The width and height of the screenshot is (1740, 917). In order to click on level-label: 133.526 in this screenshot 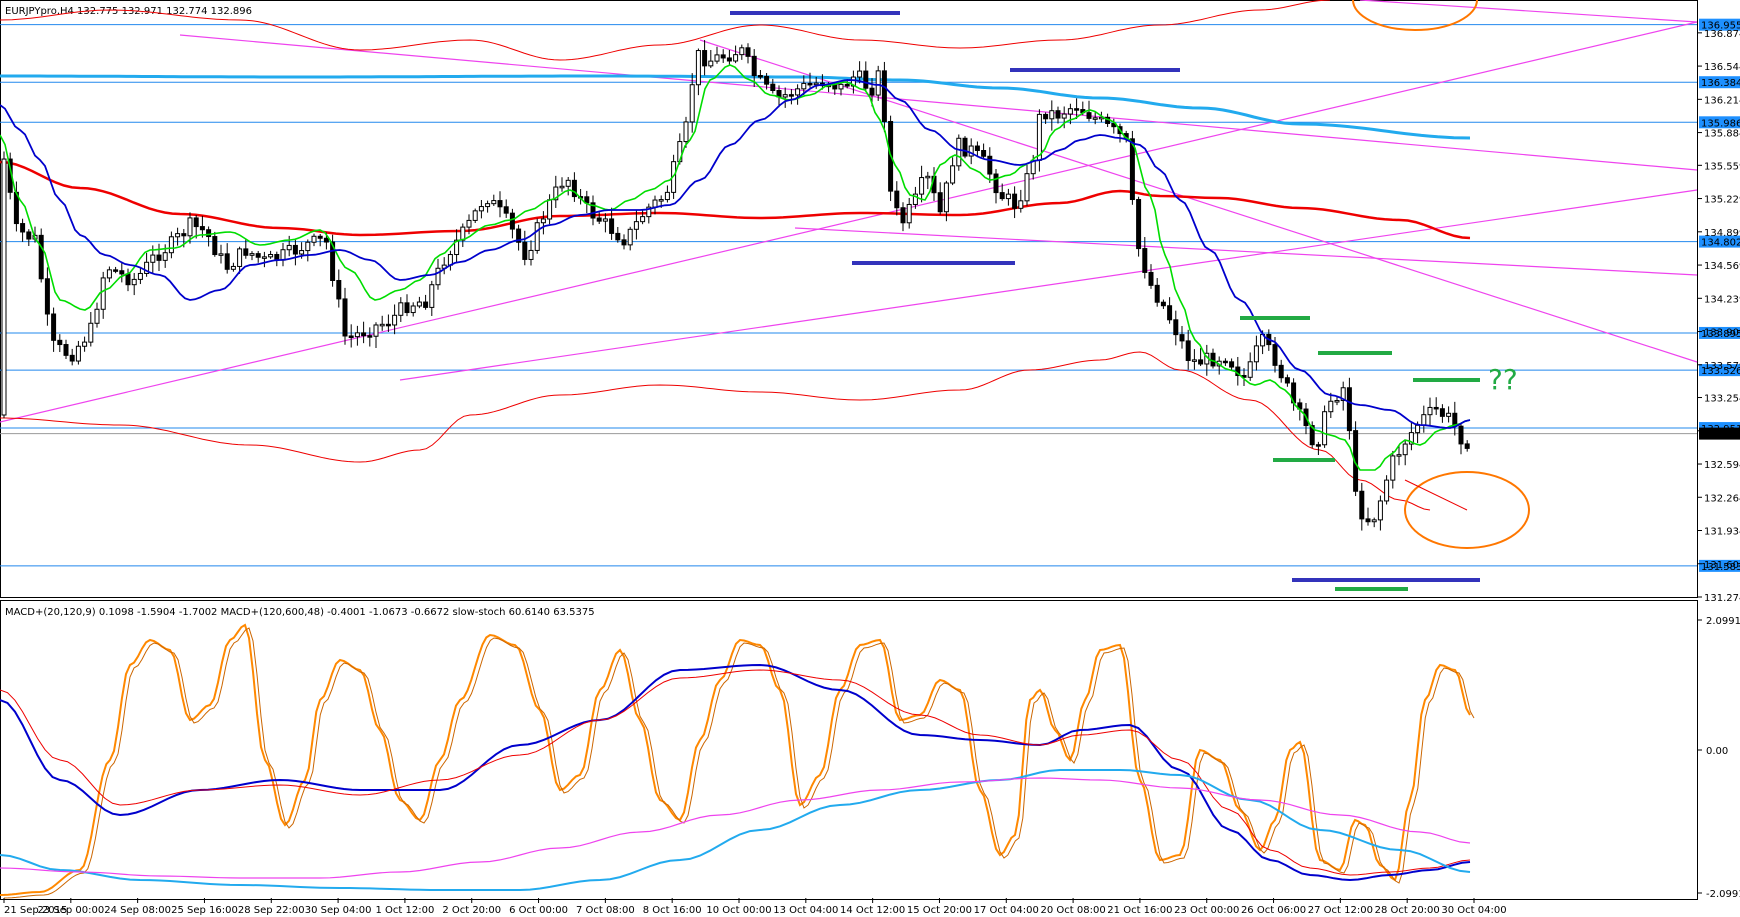, I will do `click(1720, 371)`.